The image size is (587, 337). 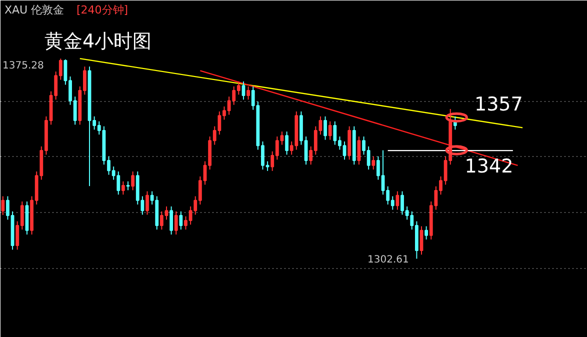 I want to click on annotation: 1375.28, so click(x=23, y=66).